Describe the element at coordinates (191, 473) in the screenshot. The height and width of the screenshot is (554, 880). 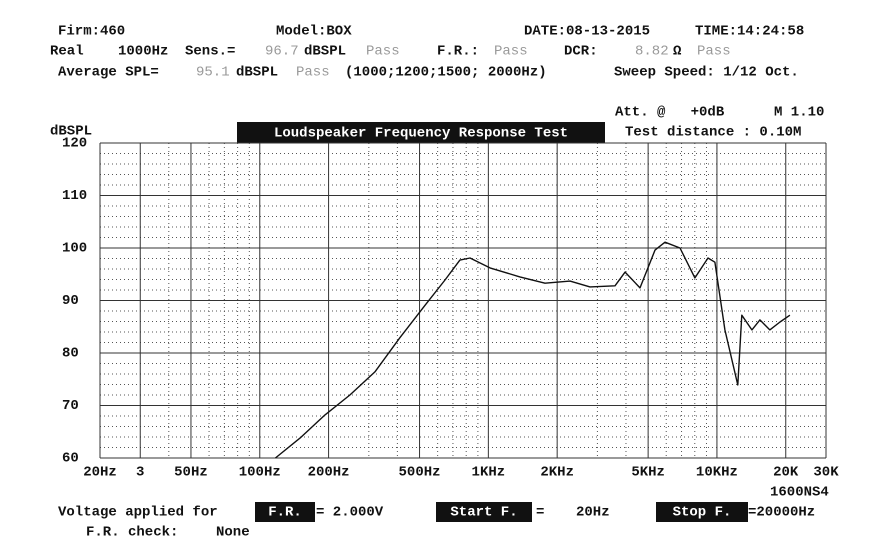
I see `x-tick-label: 50Hz` at that location.